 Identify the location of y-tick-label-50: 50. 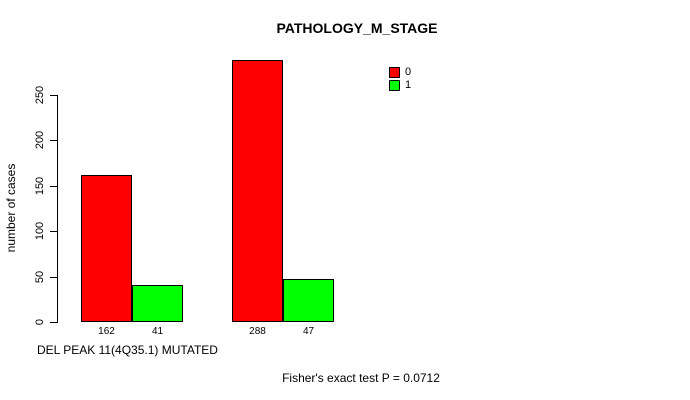
(40, 277).